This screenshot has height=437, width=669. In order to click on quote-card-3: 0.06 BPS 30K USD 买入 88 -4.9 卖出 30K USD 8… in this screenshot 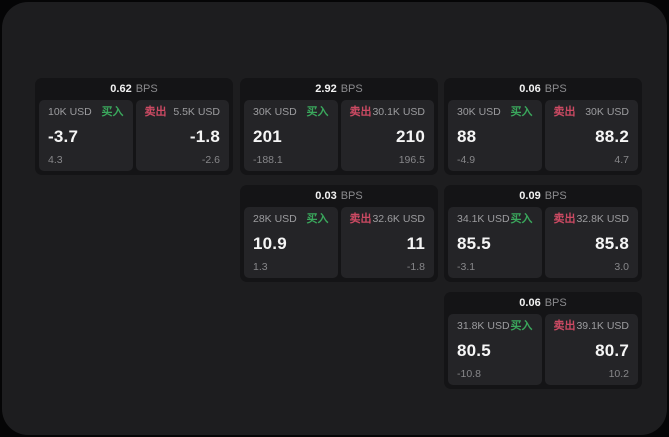, I will do `click(543, 126)`.